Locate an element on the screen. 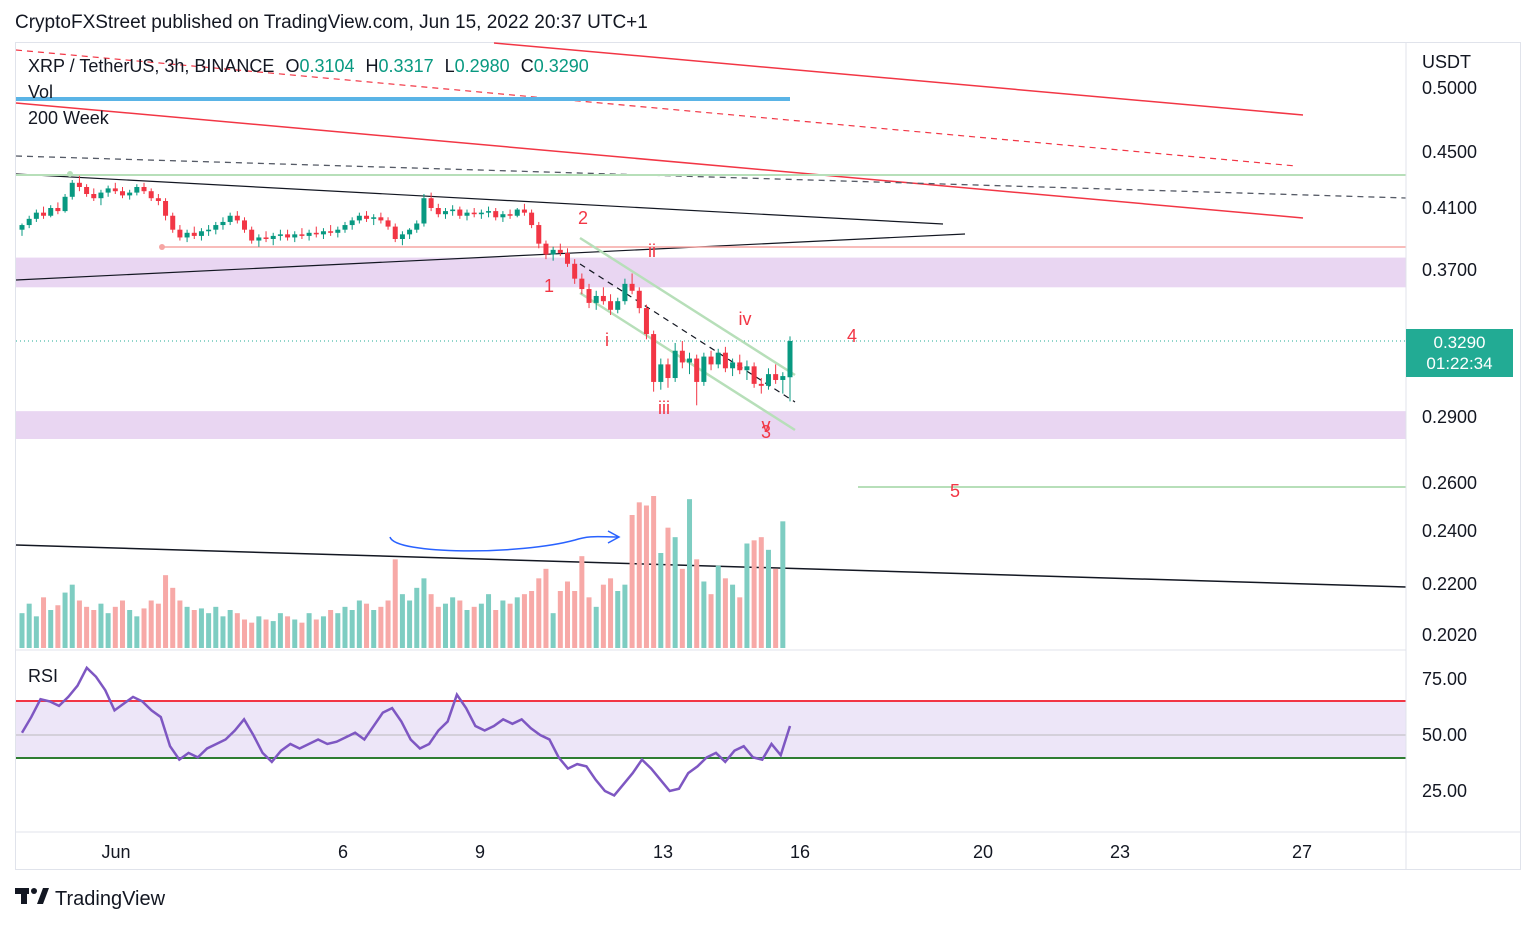 Image resolution: width=1536 pixels, height=926 pixels. support-zone is located at coordinates (711, 425).